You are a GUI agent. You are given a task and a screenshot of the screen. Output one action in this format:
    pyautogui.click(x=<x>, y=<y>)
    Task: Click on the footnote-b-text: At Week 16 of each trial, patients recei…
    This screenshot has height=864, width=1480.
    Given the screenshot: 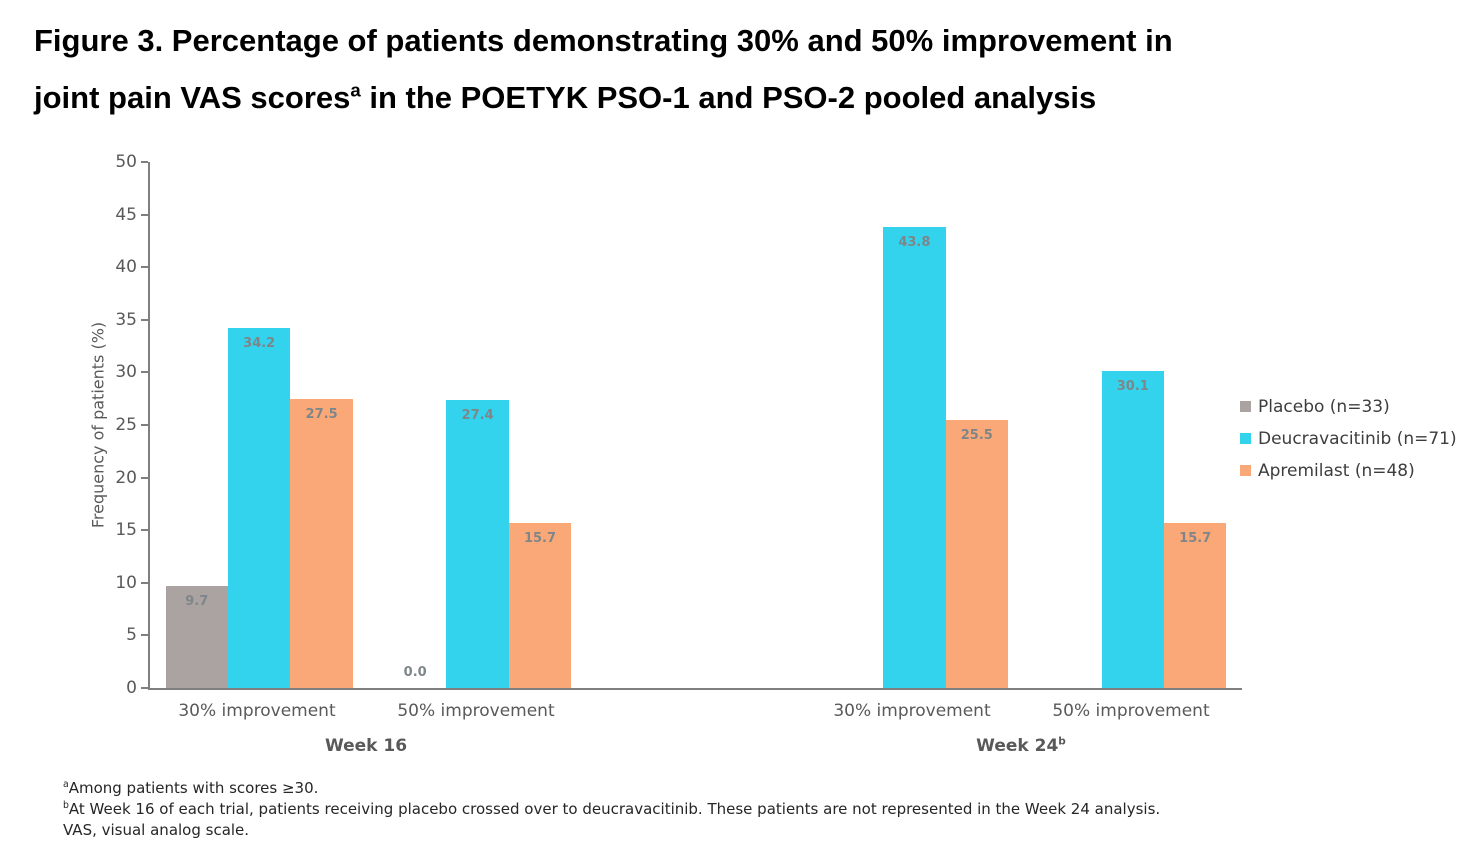 What is the action you would take?
    pyautogui.click(x=614, y=809)
    